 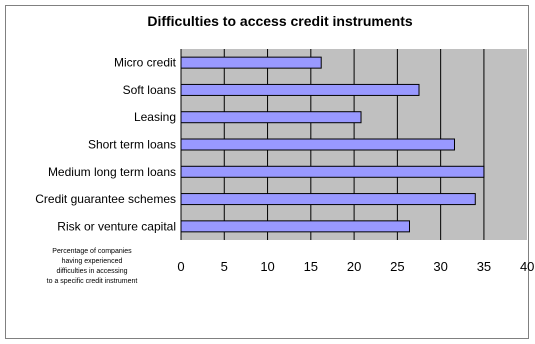 I want to click on category-label-5: Credit guarantee schemes, so click(x=105, y=199).